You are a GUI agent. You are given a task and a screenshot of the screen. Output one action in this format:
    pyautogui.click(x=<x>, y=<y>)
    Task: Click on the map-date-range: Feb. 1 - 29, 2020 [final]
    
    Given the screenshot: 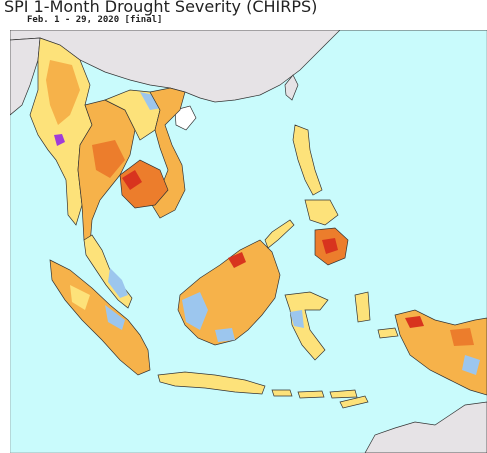 What is the action you would take?
    pyautogui.click(x=95, y=20)
    